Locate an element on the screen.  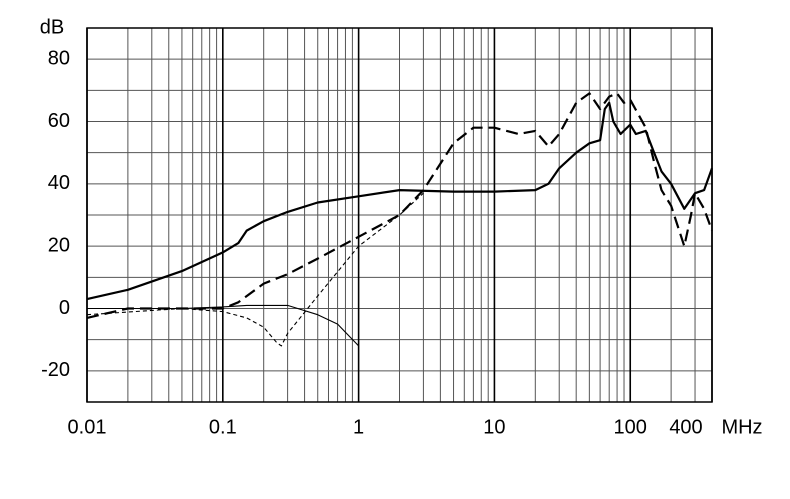
y-tick-label: 80 is located at coordinates (59, 58).